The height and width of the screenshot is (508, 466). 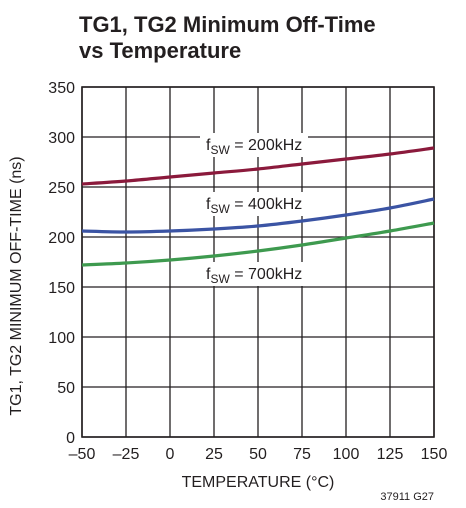 I want to click on y-tick-label: 150, so click(x=61, y=288).